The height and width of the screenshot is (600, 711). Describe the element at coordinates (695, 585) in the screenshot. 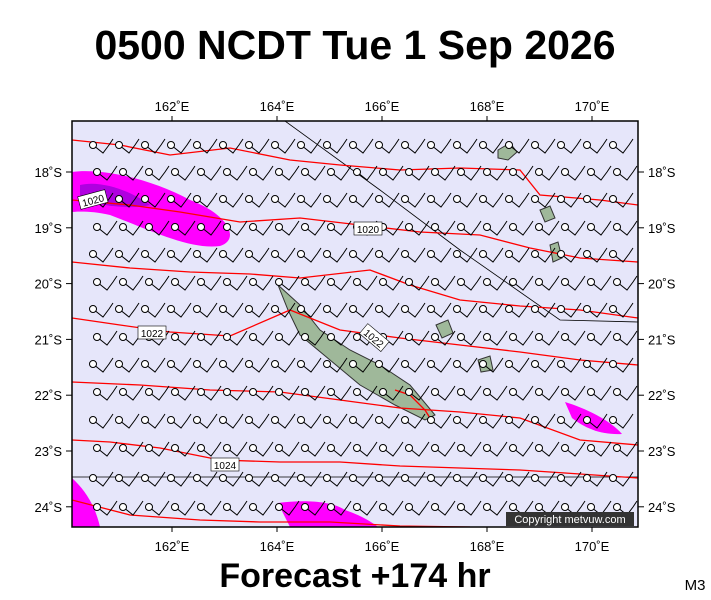

I see `model-label: M3` at that location.